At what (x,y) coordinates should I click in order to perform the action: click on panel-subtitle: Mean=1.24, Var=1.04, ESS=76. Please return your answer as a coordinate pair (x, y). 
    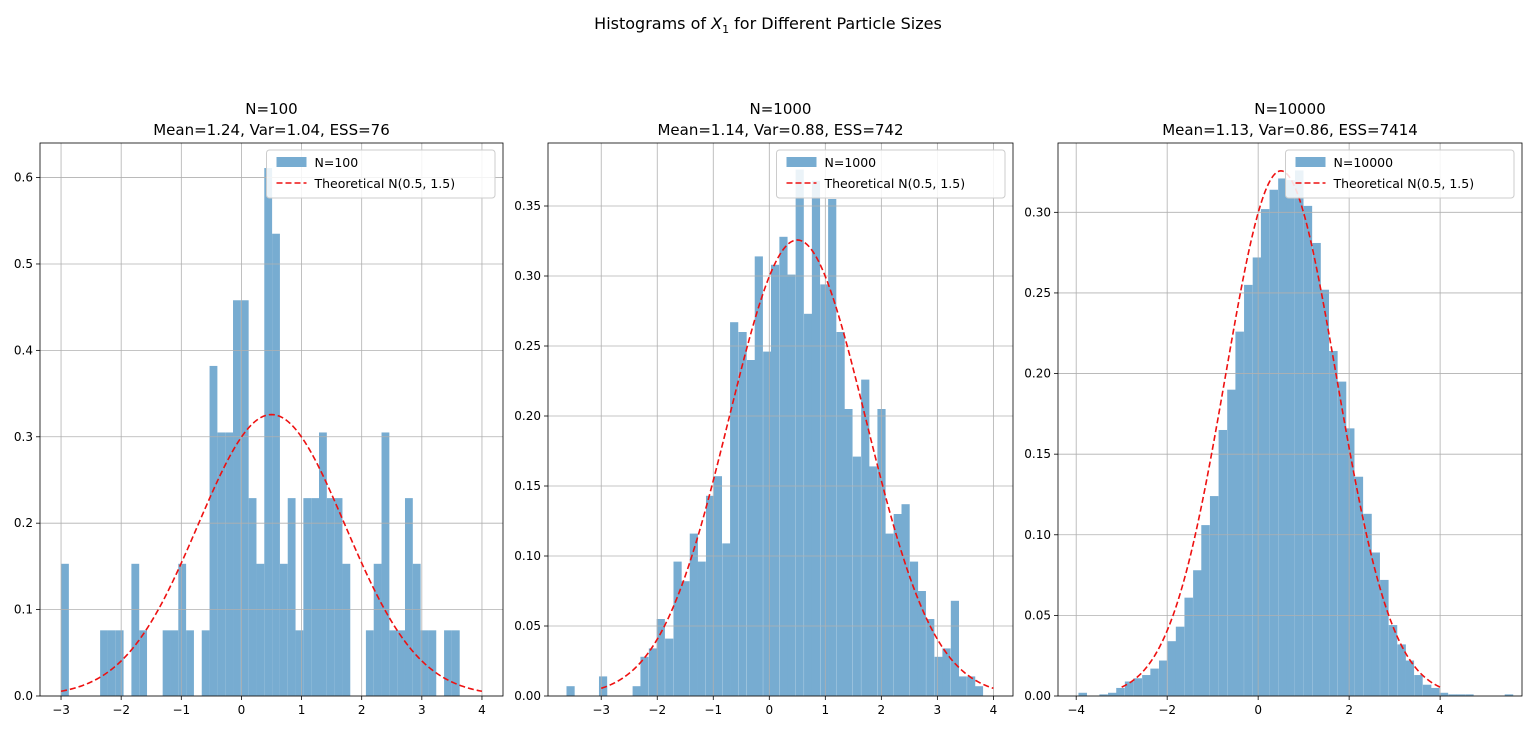
    Looking at the image, I should click on (271, 130).